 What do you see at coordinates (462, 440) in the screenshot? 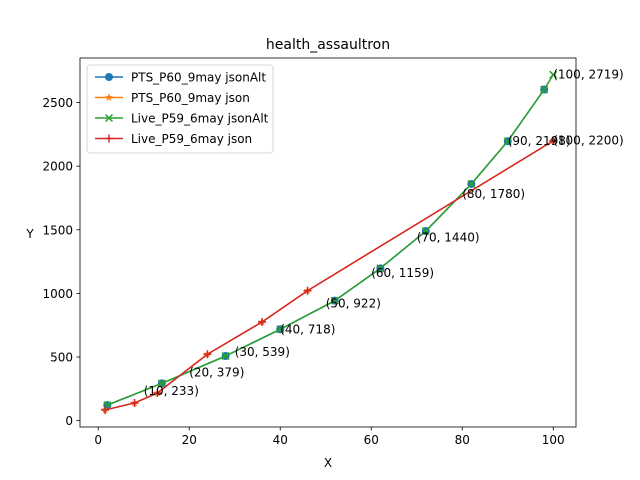
I see `x-tick-label: 80` at bounding box center [462, 440].